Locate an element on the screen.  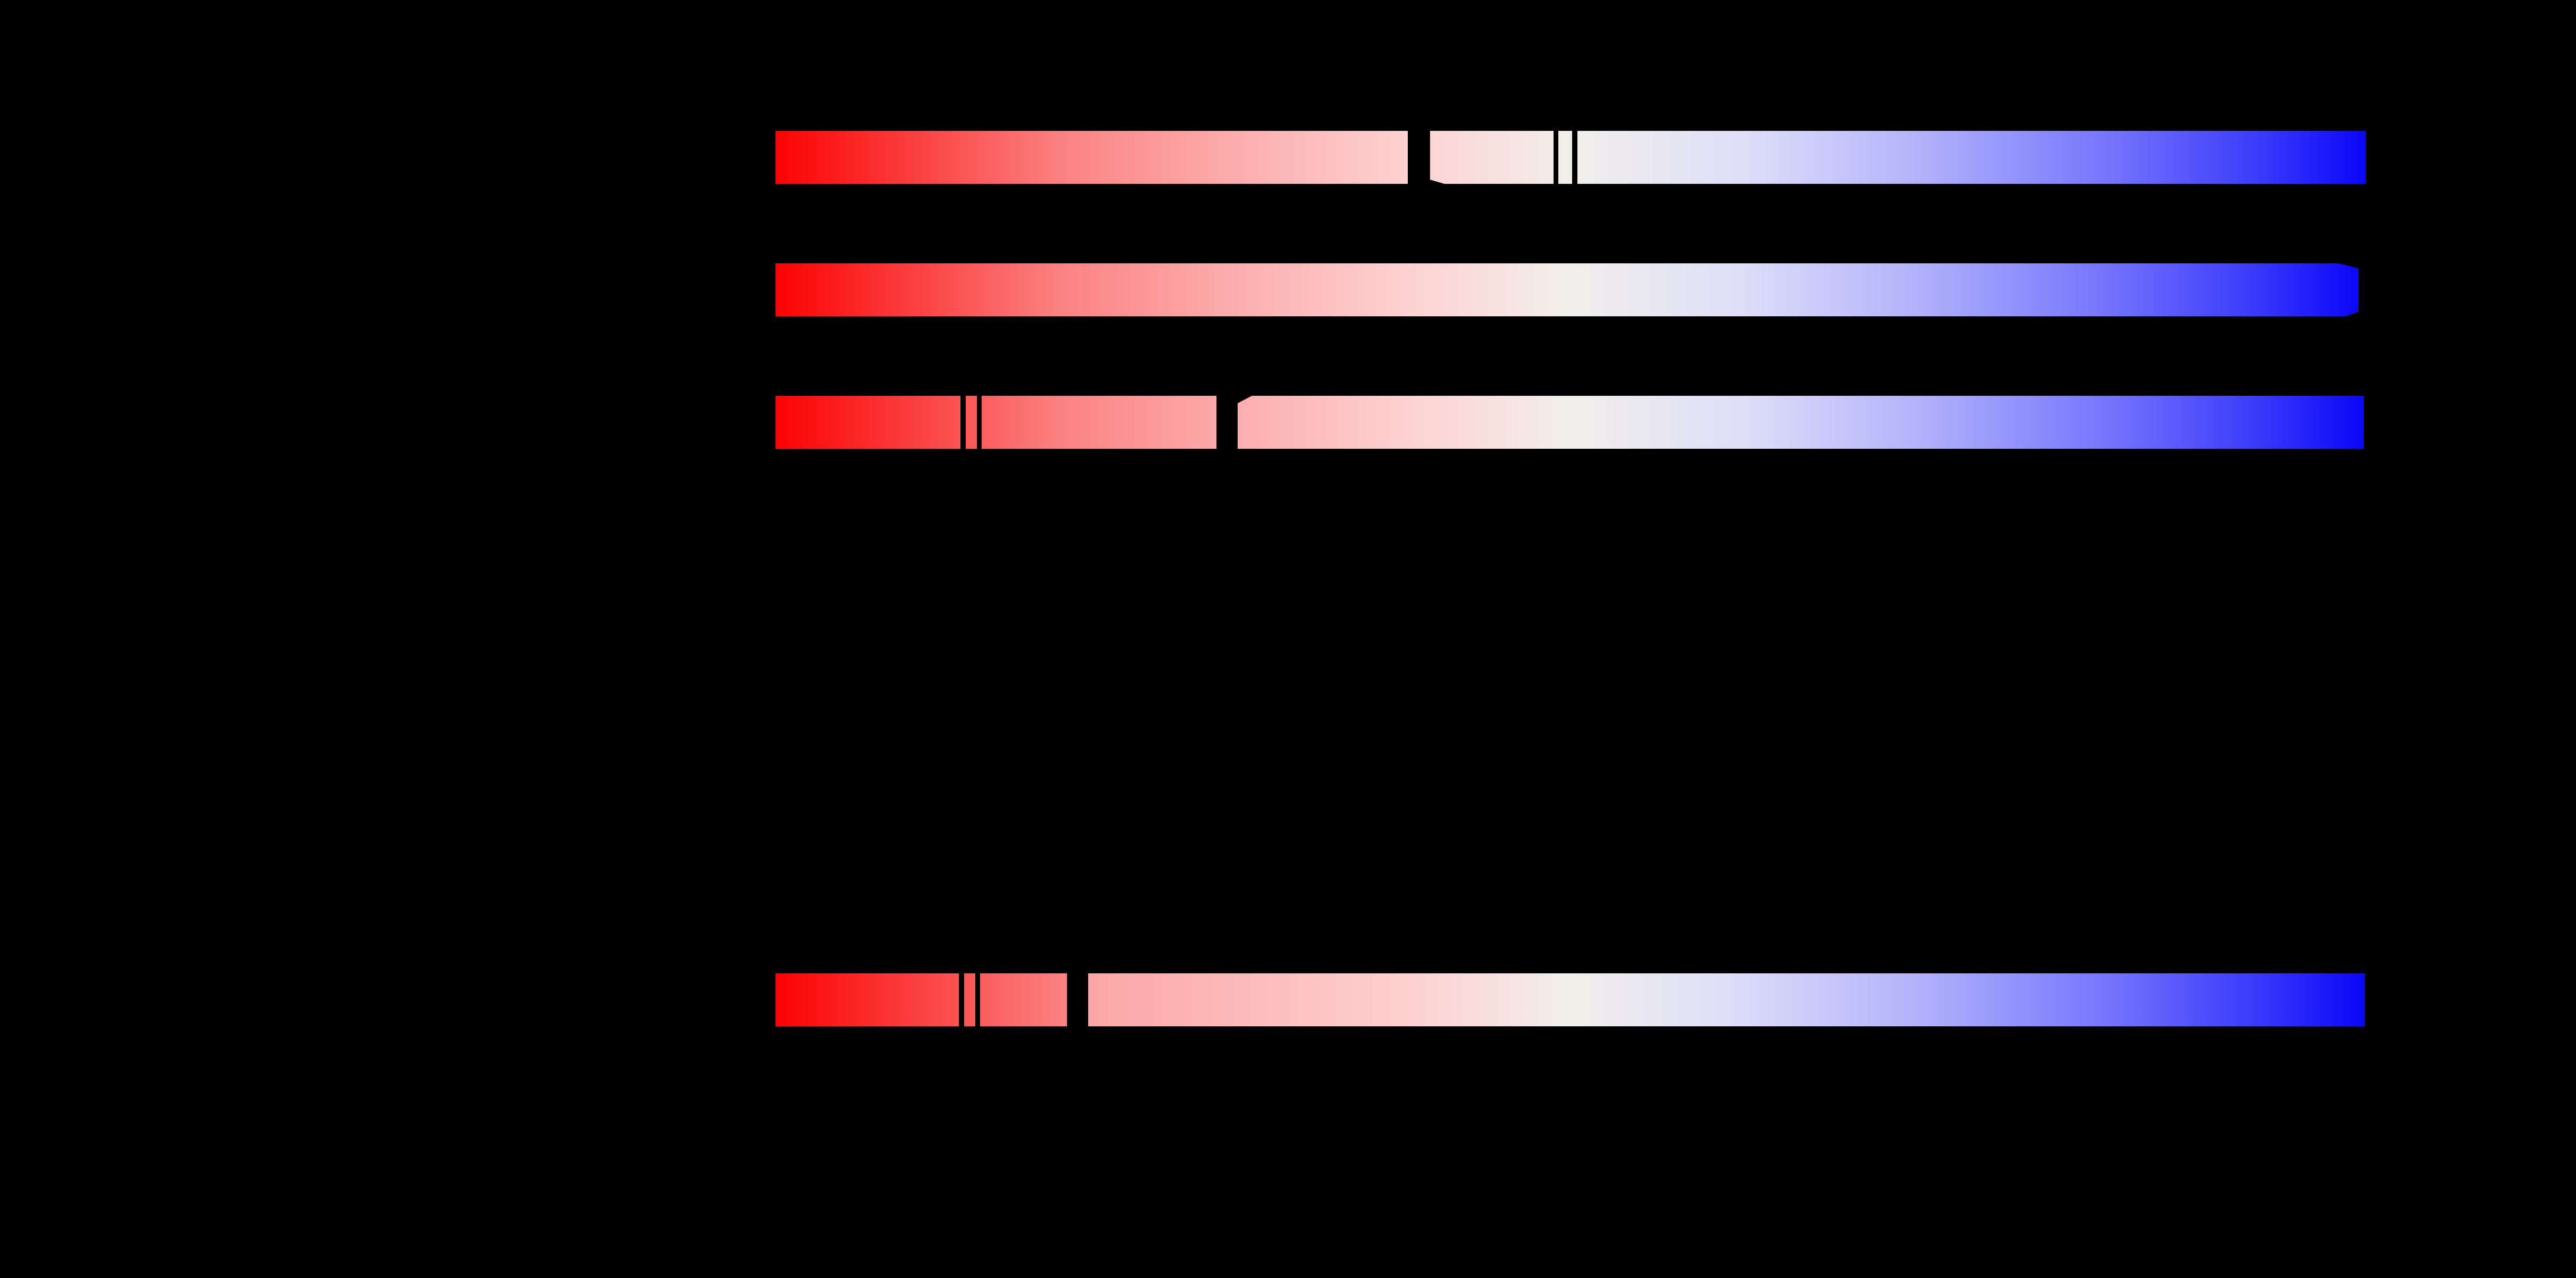
sequence-bar-1-breakpoint-notch is located at coordinates (1437, 182).